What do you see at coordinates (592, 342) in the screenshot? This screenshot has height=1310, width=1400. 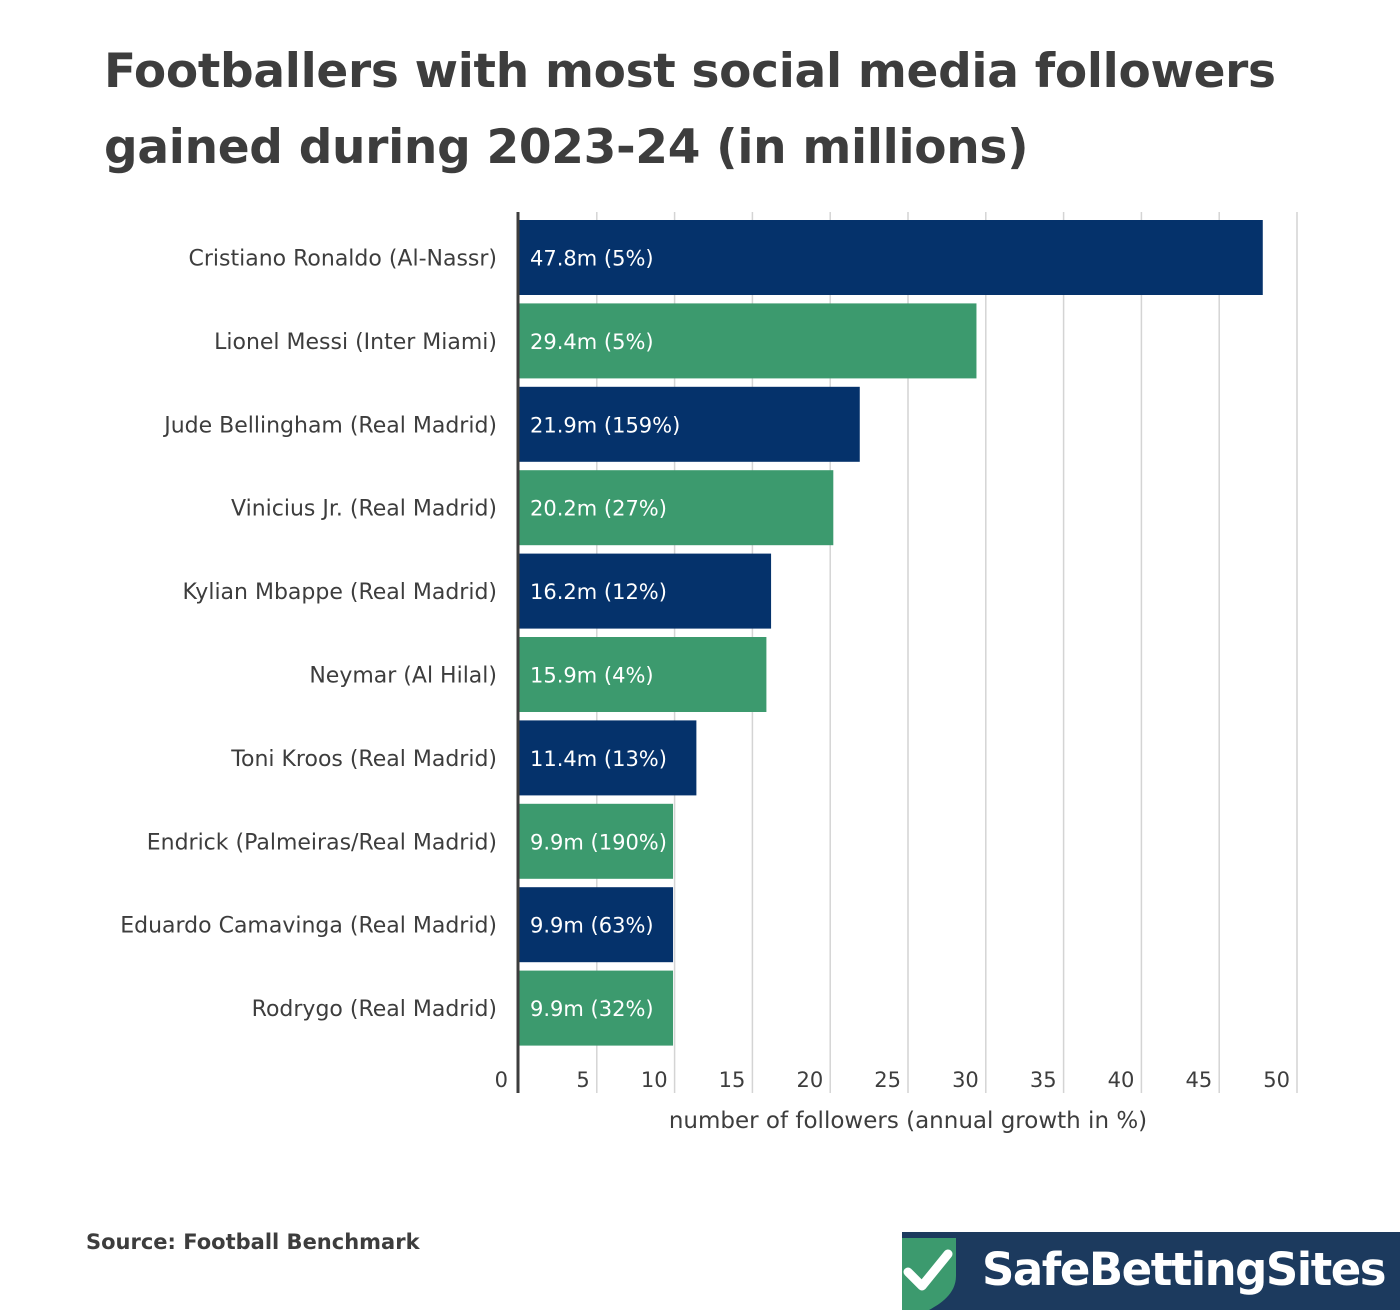 I see `bar-data-label: 29.4m (5%)` at bounding box center [592, 342].